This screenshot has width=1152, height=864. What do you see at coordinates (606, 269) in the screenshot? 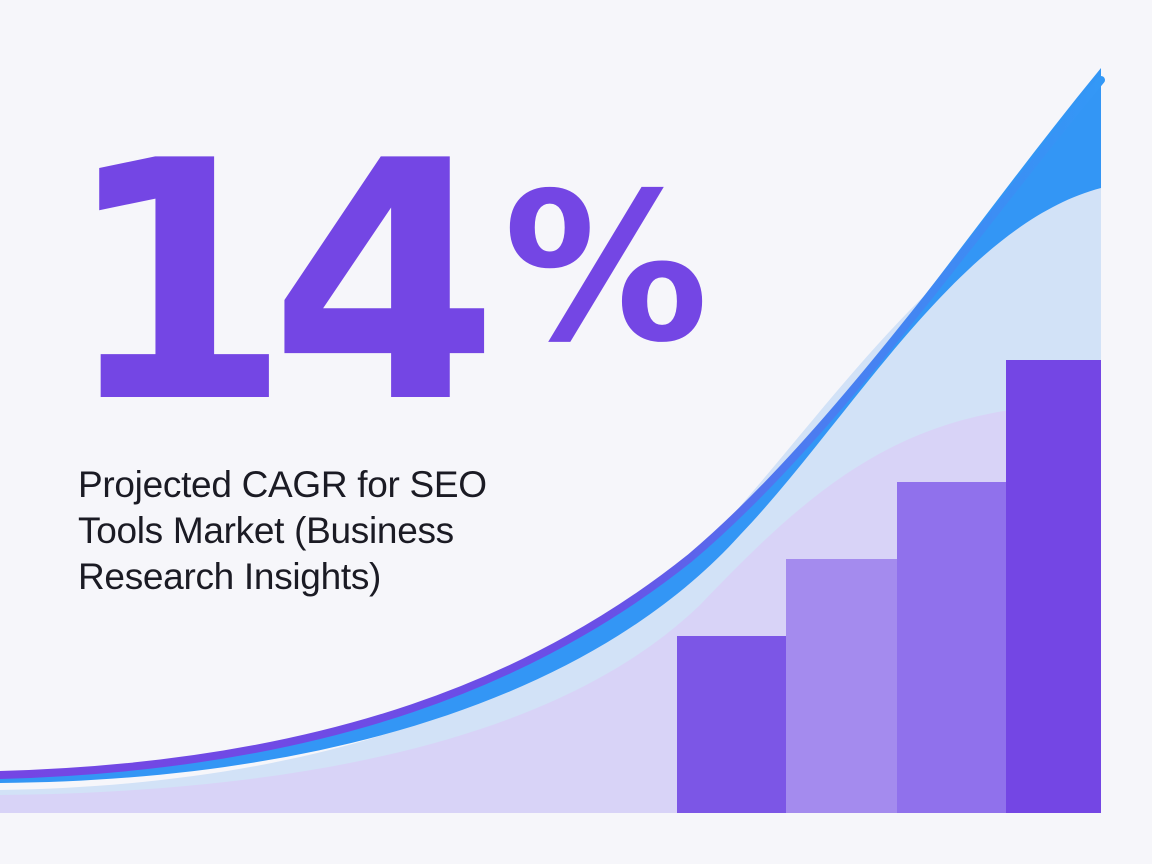
I see `stat-percent-sign: %` at bounding box center [606, 269].